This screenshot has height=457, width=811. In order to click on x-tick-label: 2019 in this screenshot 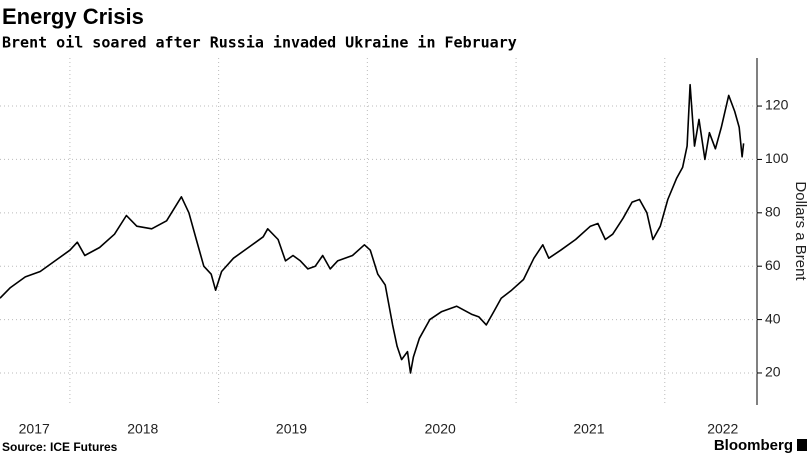, I will do `click(291, 429)`.